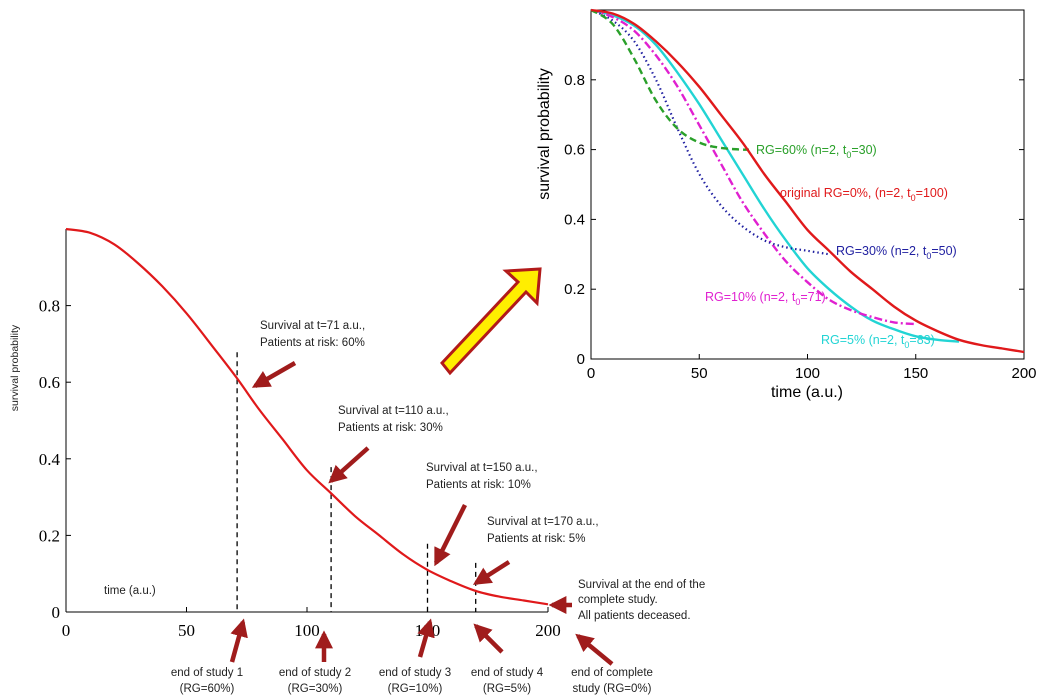 The width and height of the screenshot is (1045, 699). What do you see at coordinates (393, 411) in the screenshot?
I see `note-study2-line1: Survival at t=110 a.u.,` at bounding box center [393, 411].